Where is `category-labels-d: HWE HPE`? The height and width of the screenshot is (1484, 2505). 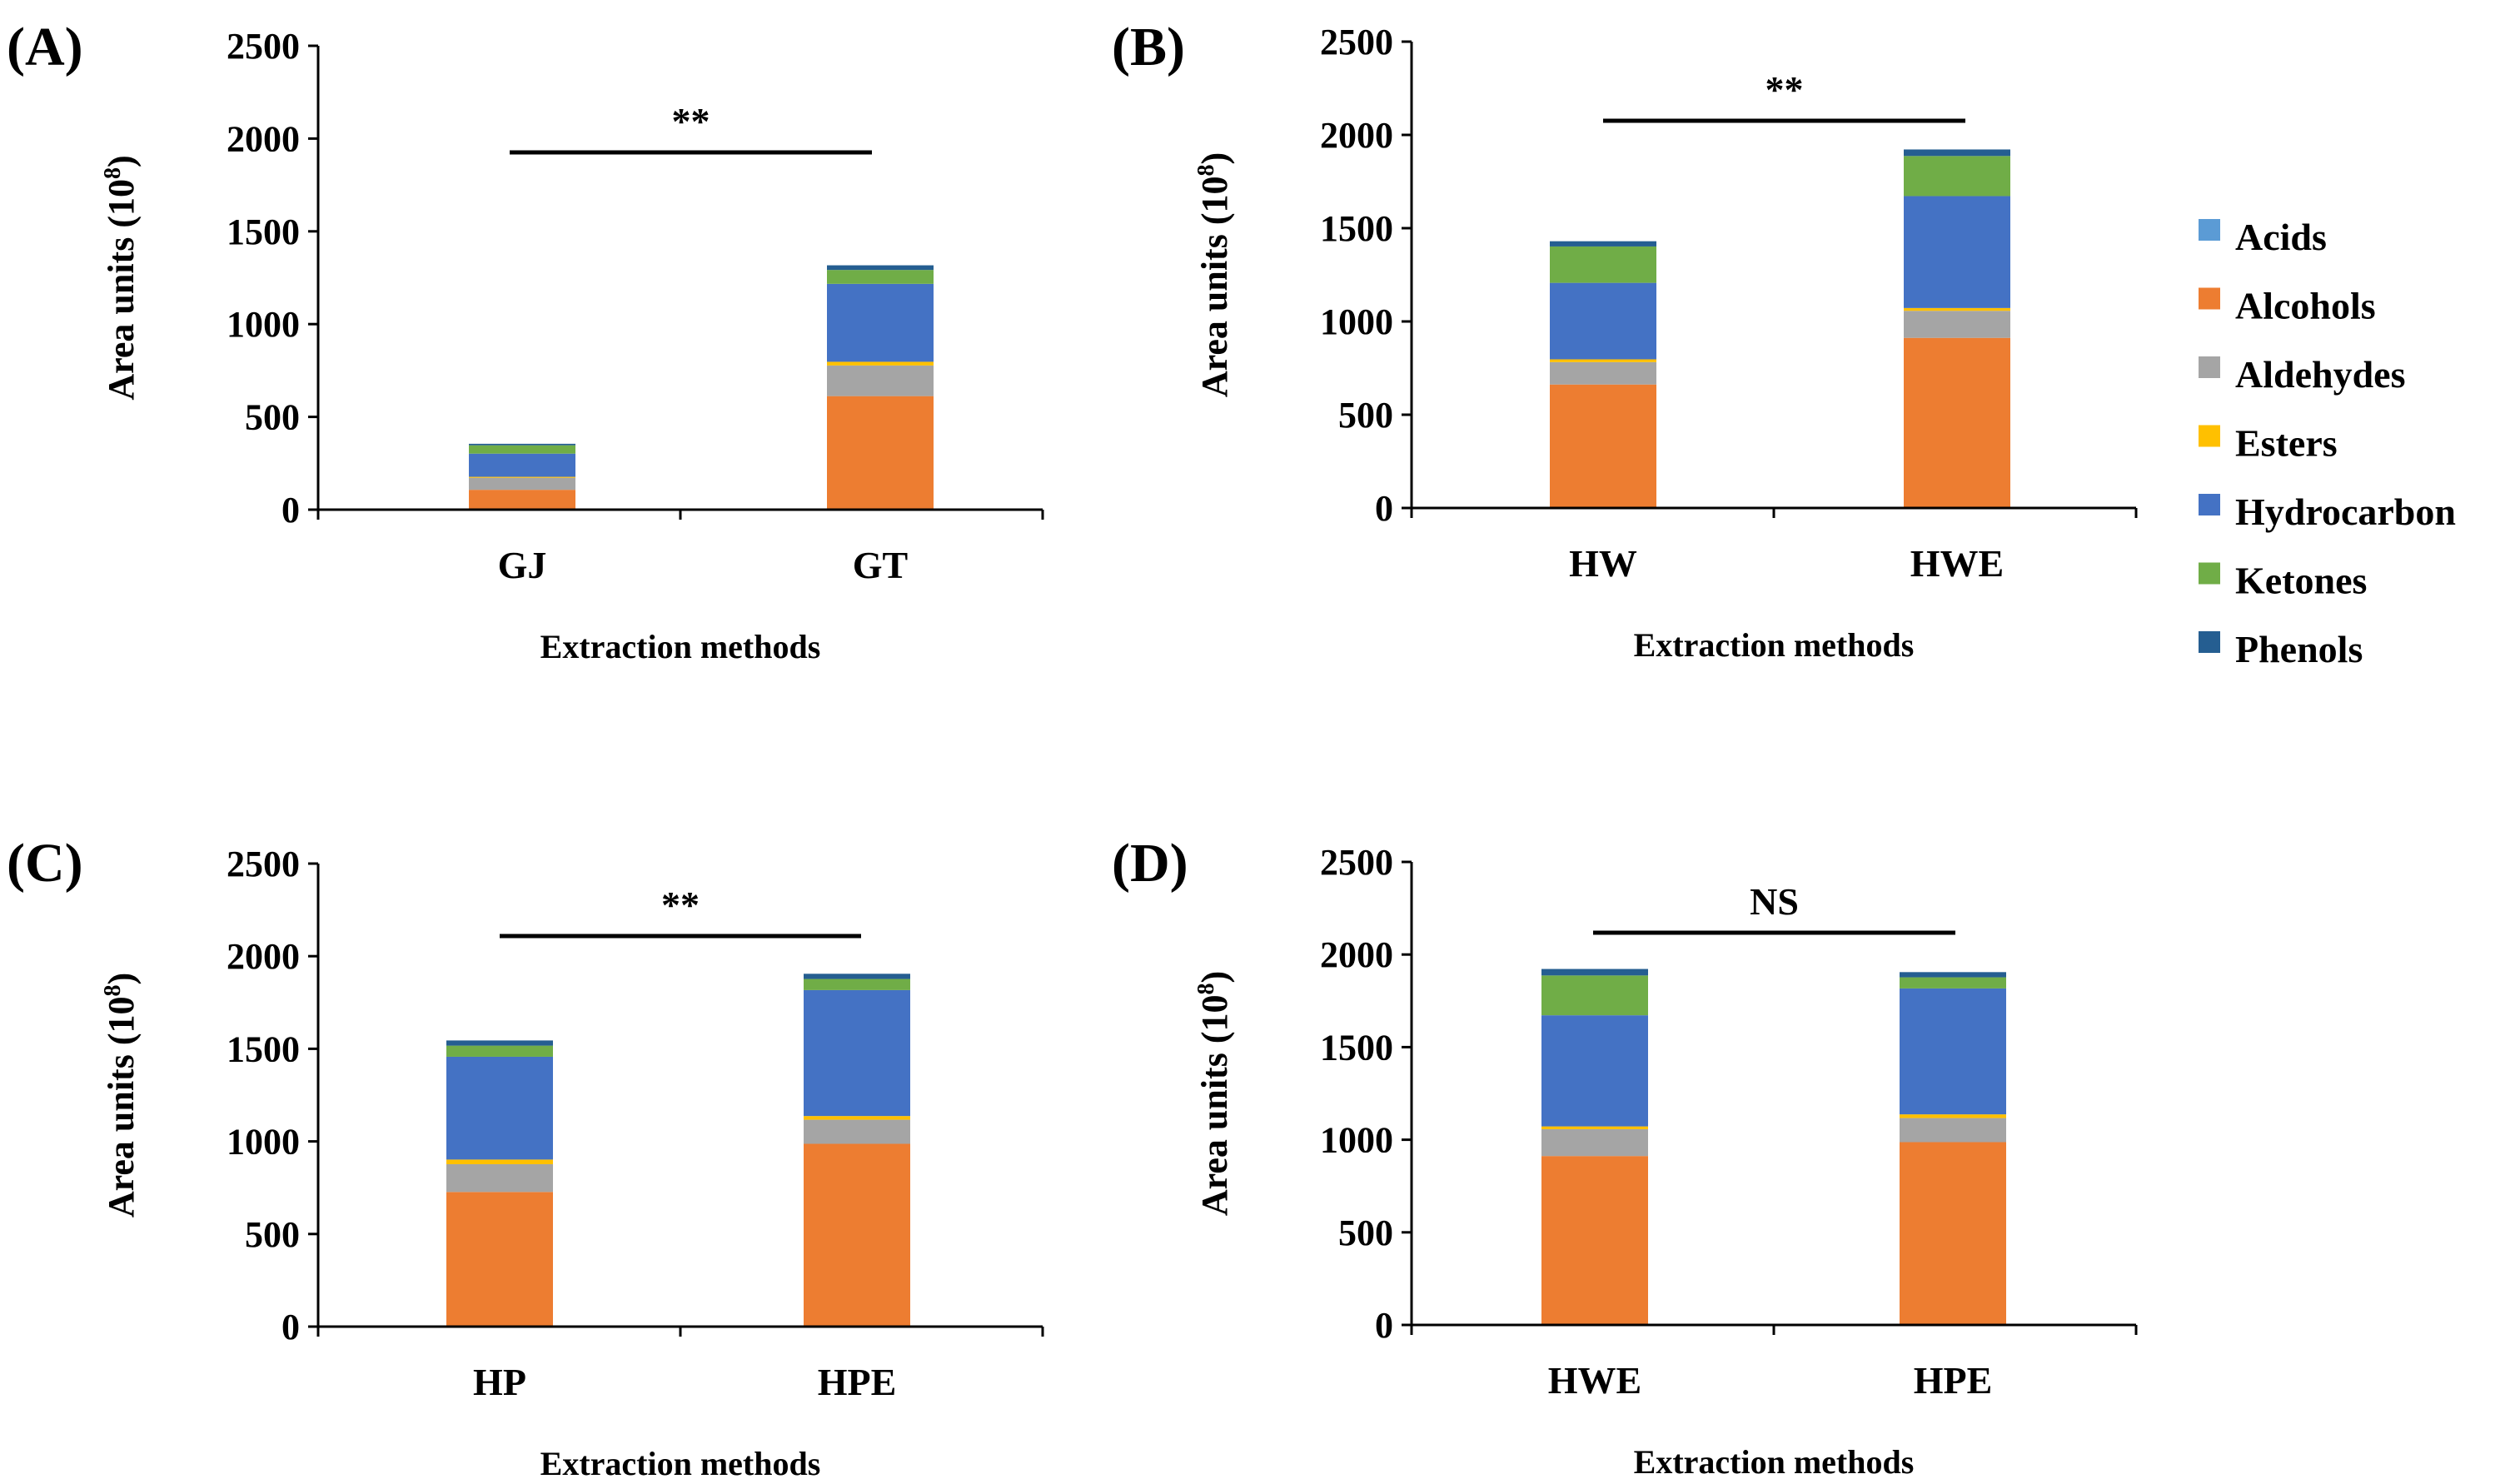 category-labels-d: HWE HPE is located at coordinates (1770, 1380).